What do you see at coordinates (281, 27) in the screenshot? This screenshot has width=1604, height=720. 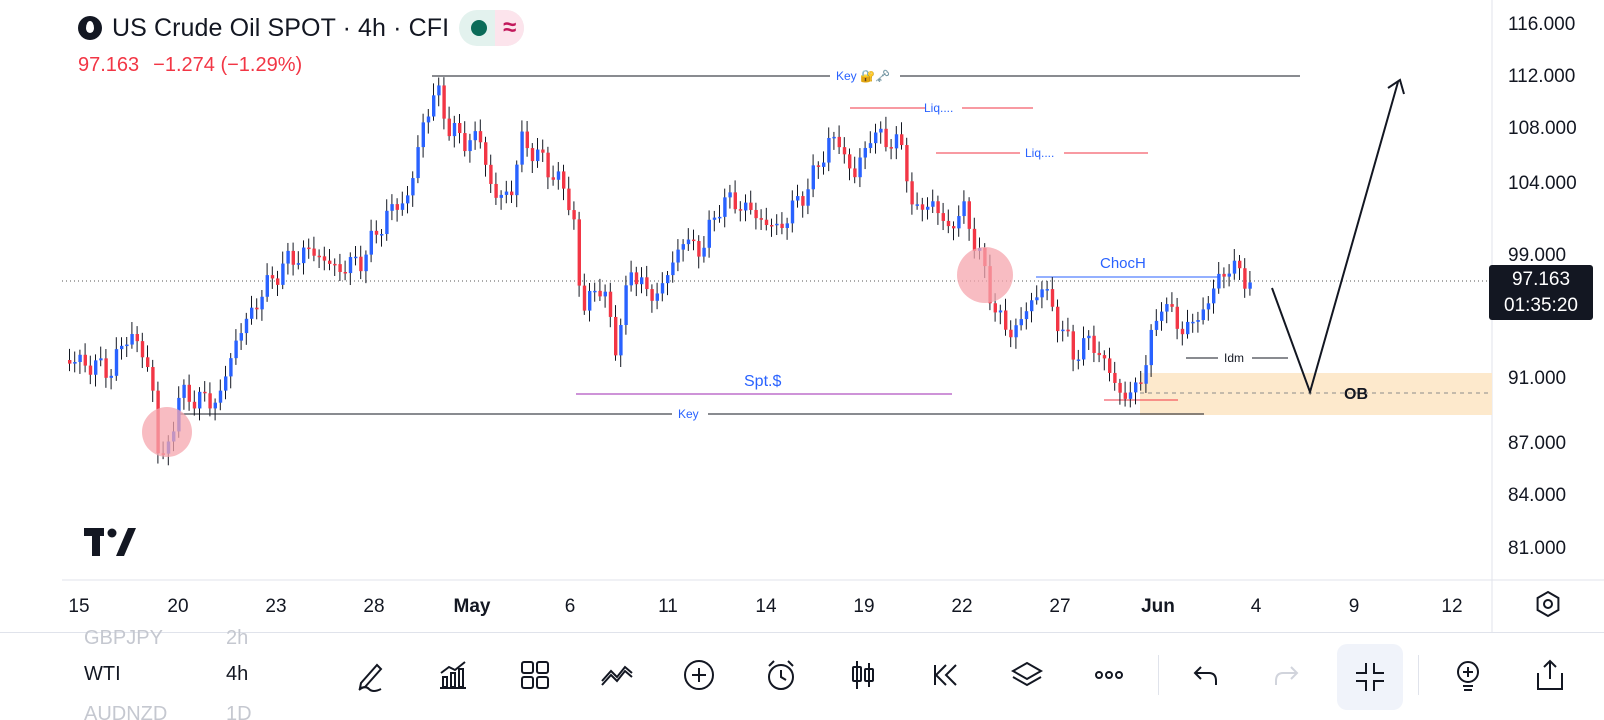 I see `symbol-title: US Crude Oil SPOT · 4h · CFI` at bounding box center [281, 27].